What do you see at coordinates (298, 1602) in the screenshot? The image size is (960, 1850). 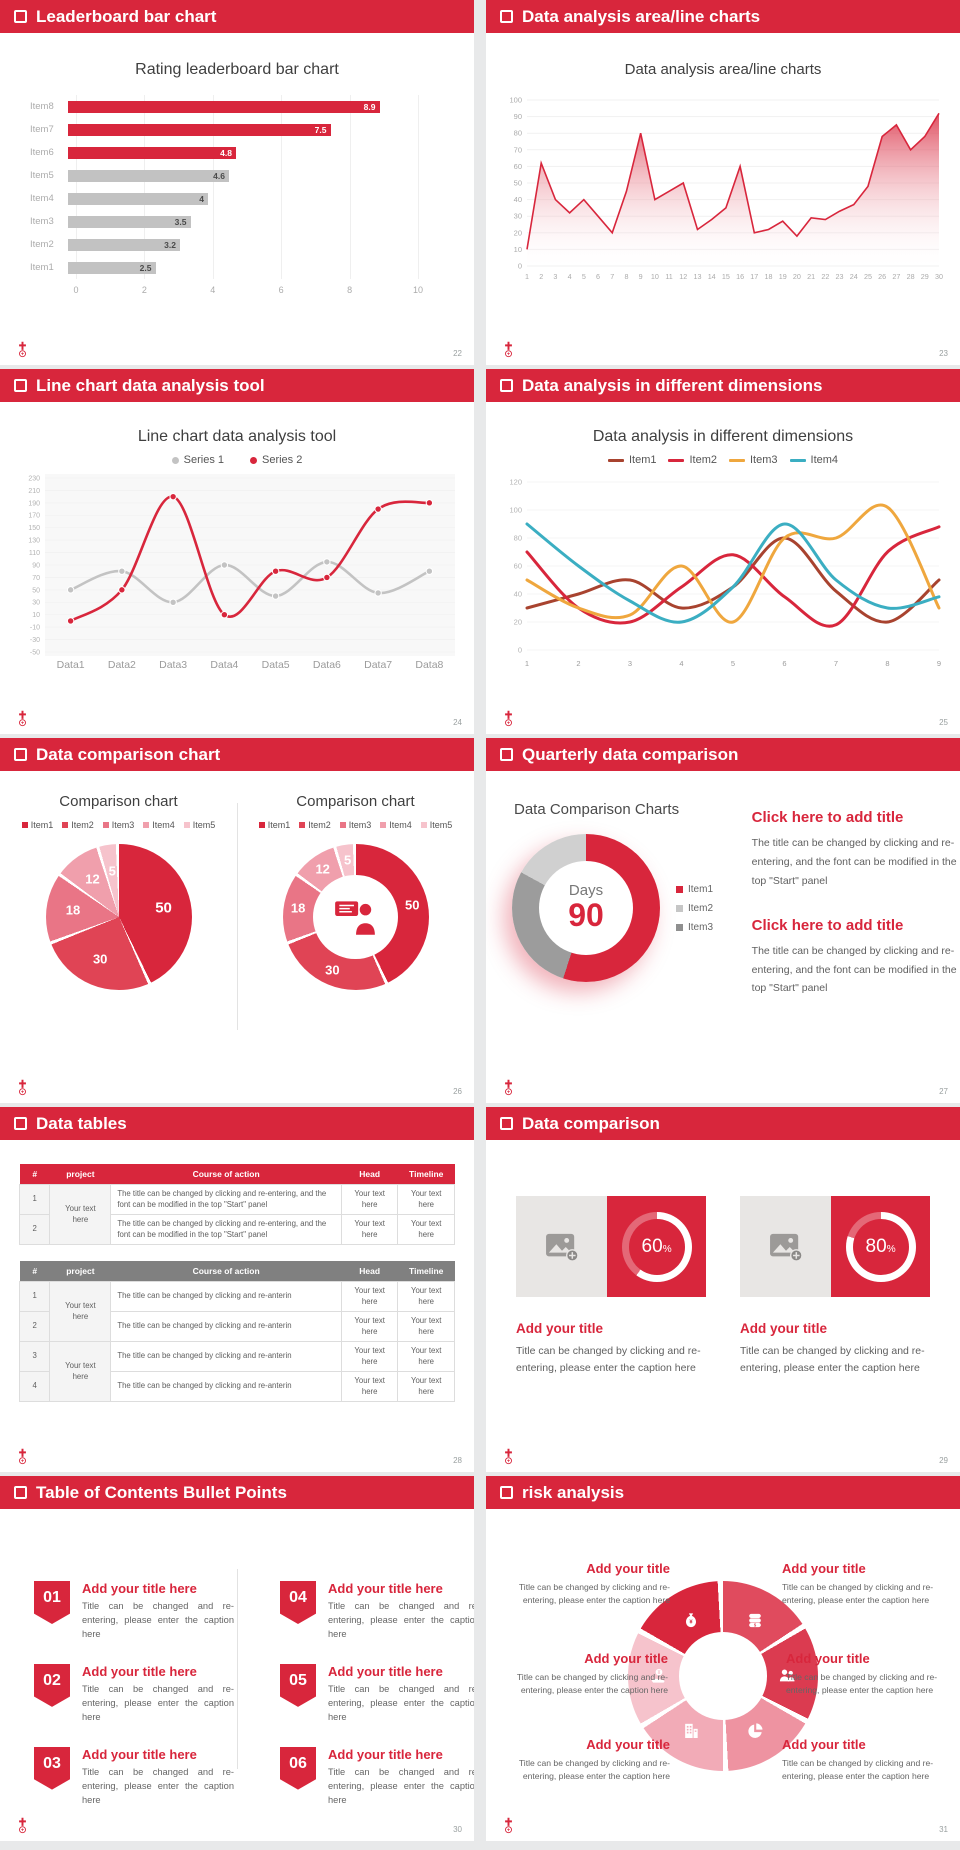 I see `toc-number-badge: 04` at bounding box center [298, 1602].